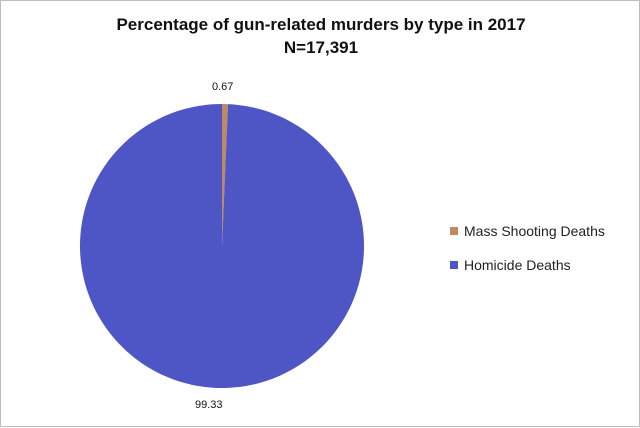  Describe the element at coordinates (225, 175) in the screenshot. I see `pie-slice-mass-shooting-deaths` at that location.